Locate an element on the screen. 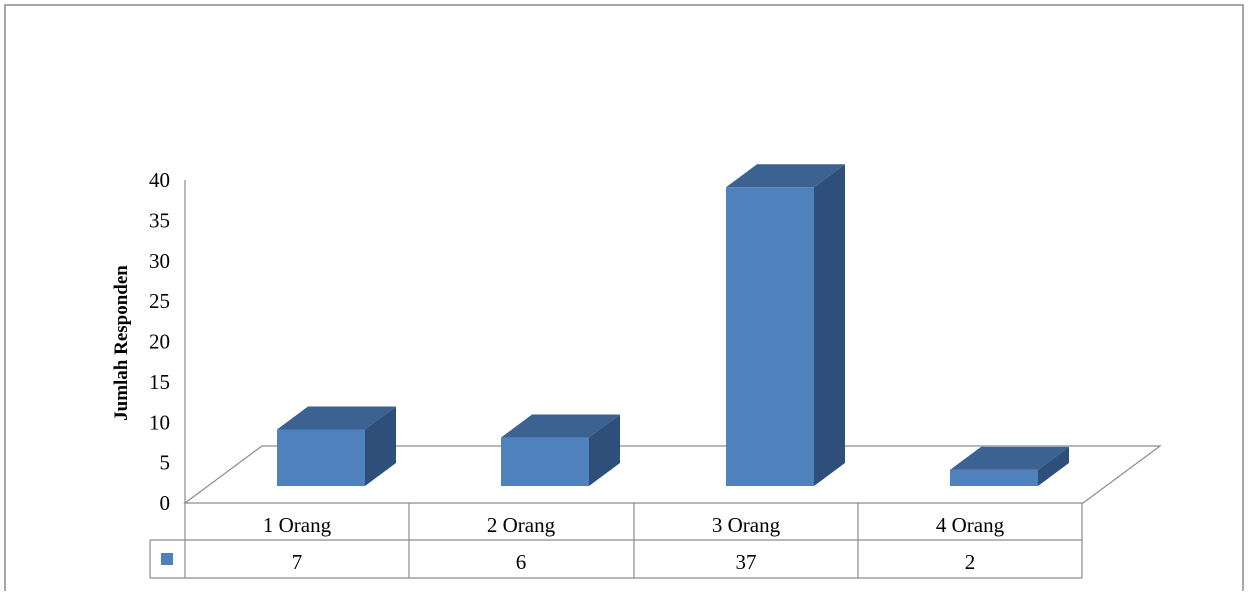  y-axis-ticks: 0 5 10 15 20 25 30 35 40 is located at coordinates (159, 341).